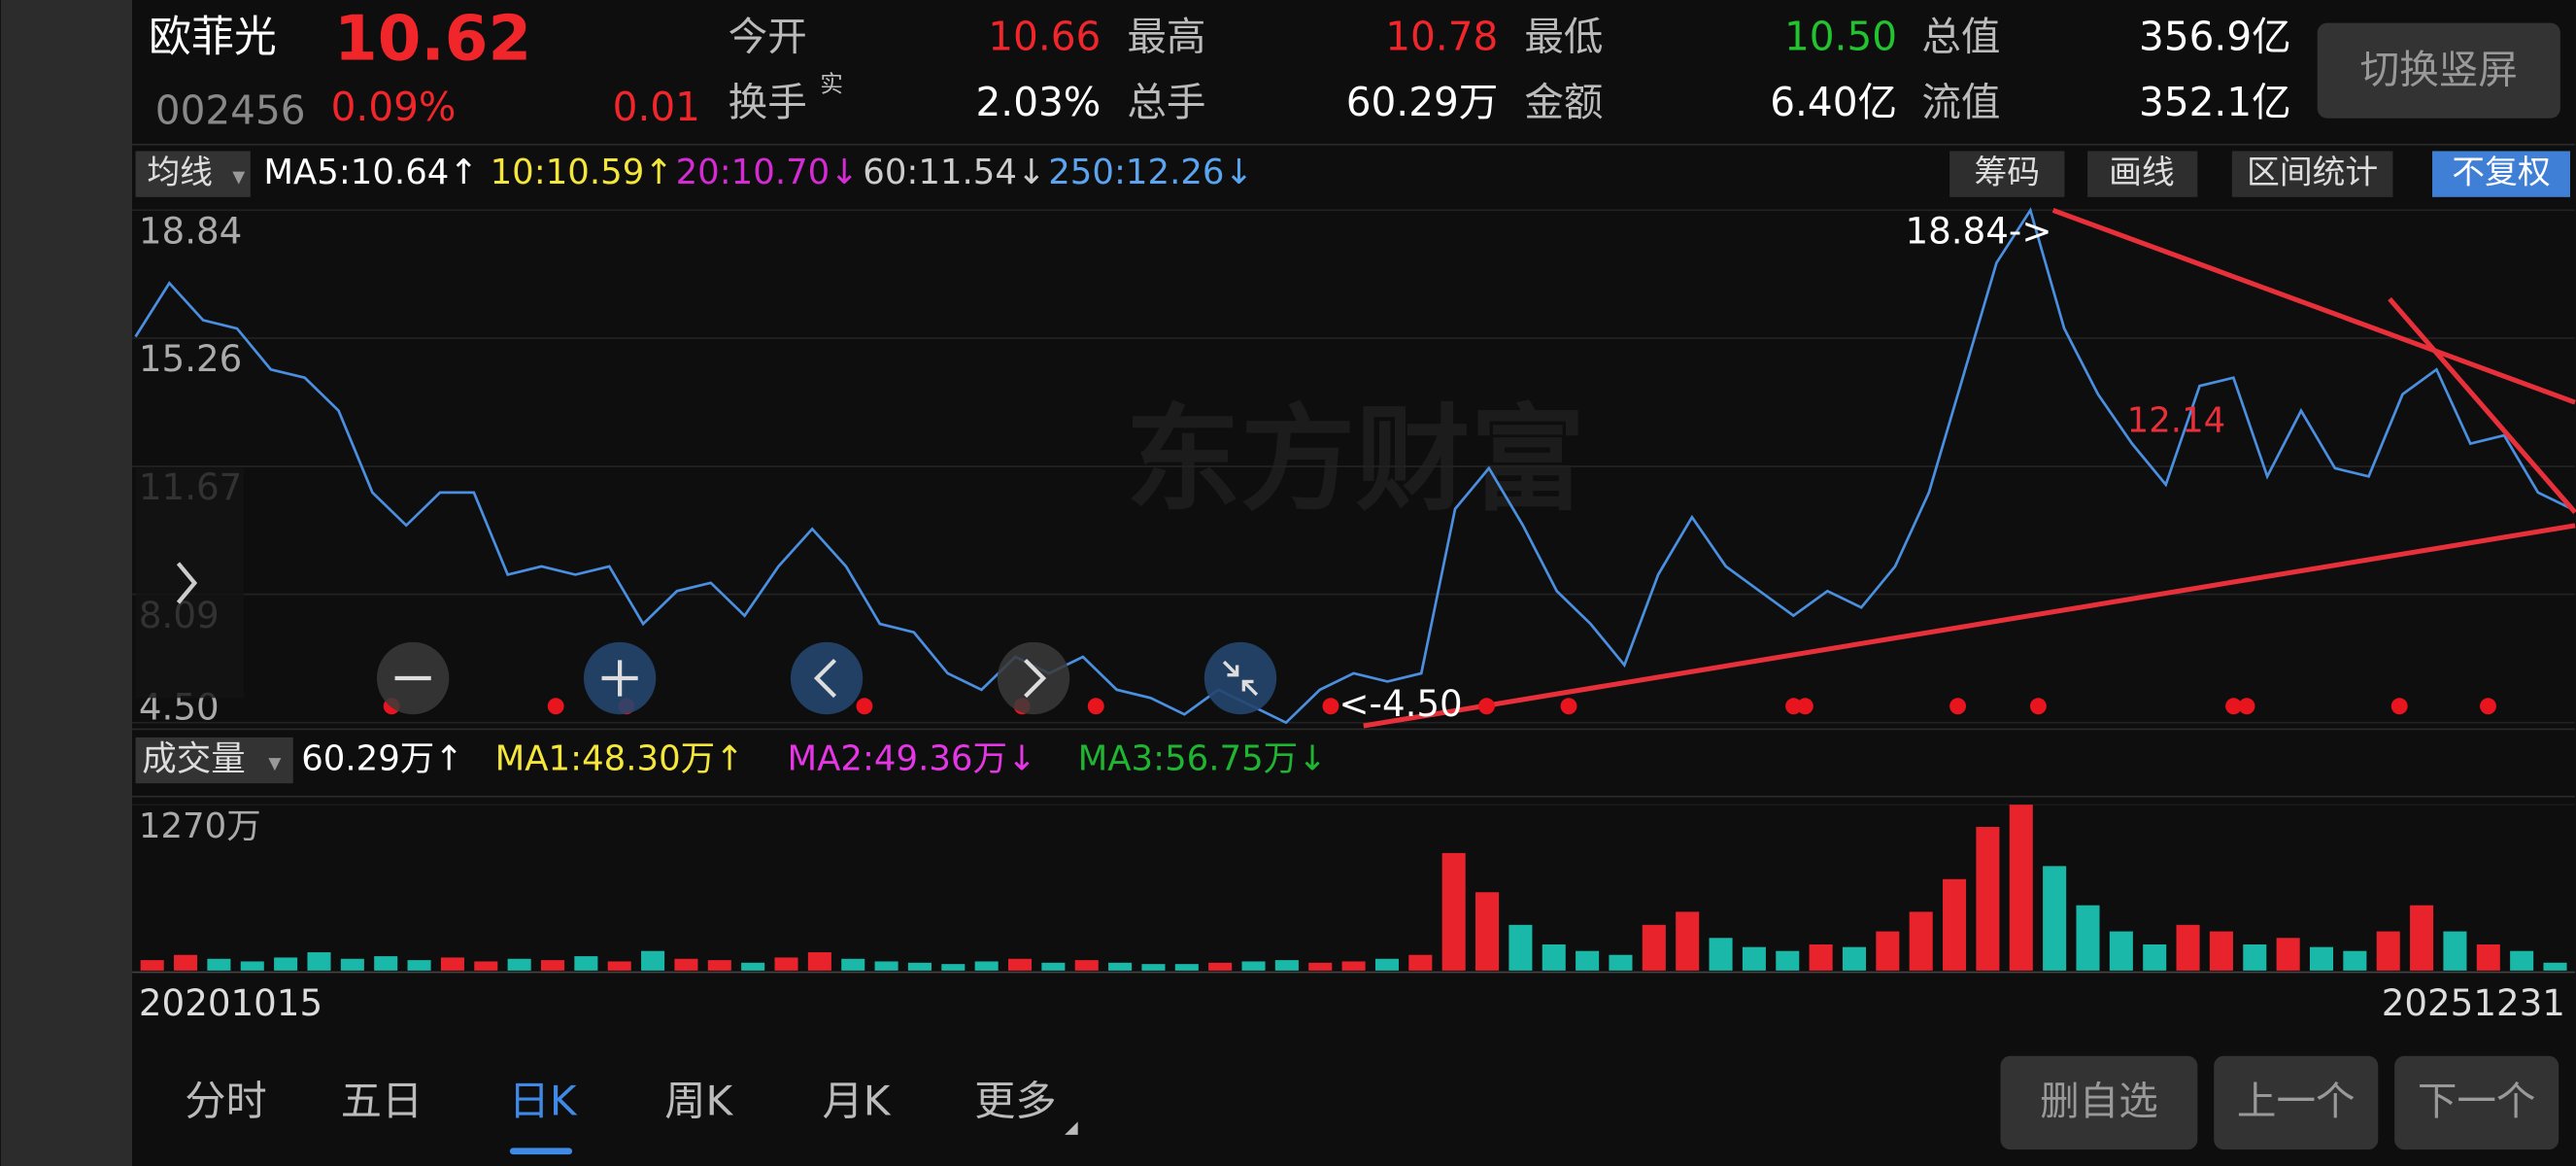 This screenshot has height=1166, width=2576. I want to click on quote-value: 356.9亿, so click(2215, 37).